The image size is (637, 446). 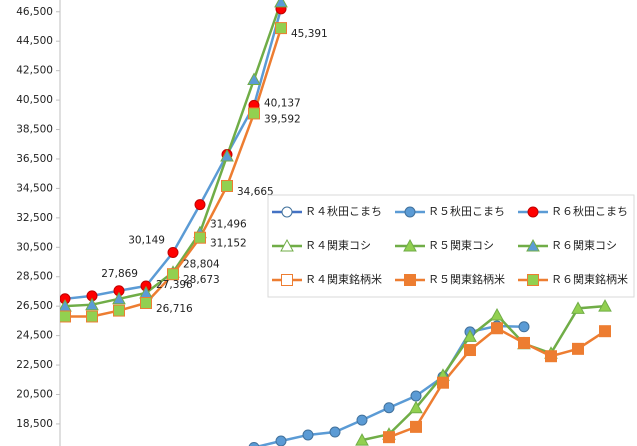 What do you see at coordinates (343, 211) in the screenshot?
I see `legend-label: Ｒ４秋田こまち` at bounding box center [343, 211].